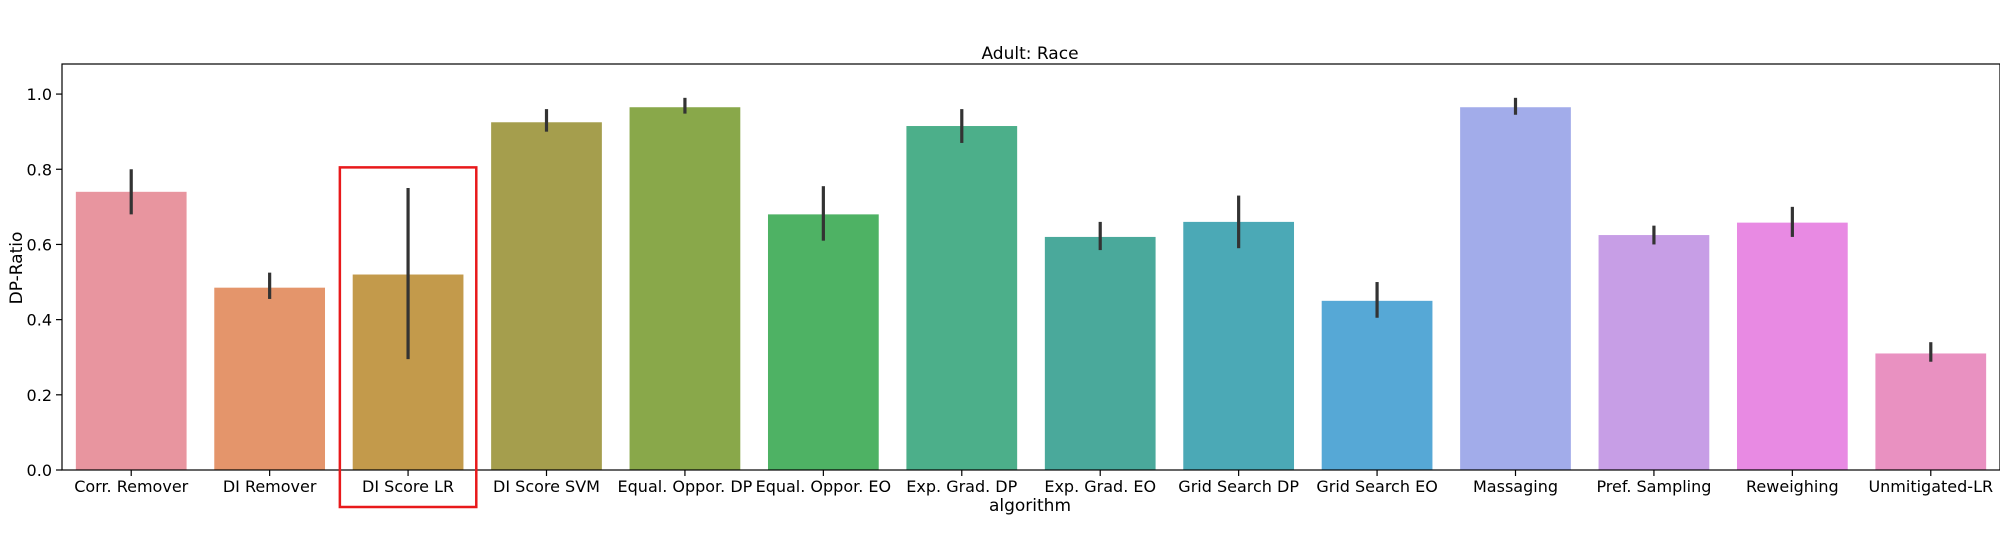 The image size is (2000, 533). What do you see at coordinates (408, 486) in the screenshot?
I see `x-tick-label: DI Score LR` at bounding box center [408, 486].